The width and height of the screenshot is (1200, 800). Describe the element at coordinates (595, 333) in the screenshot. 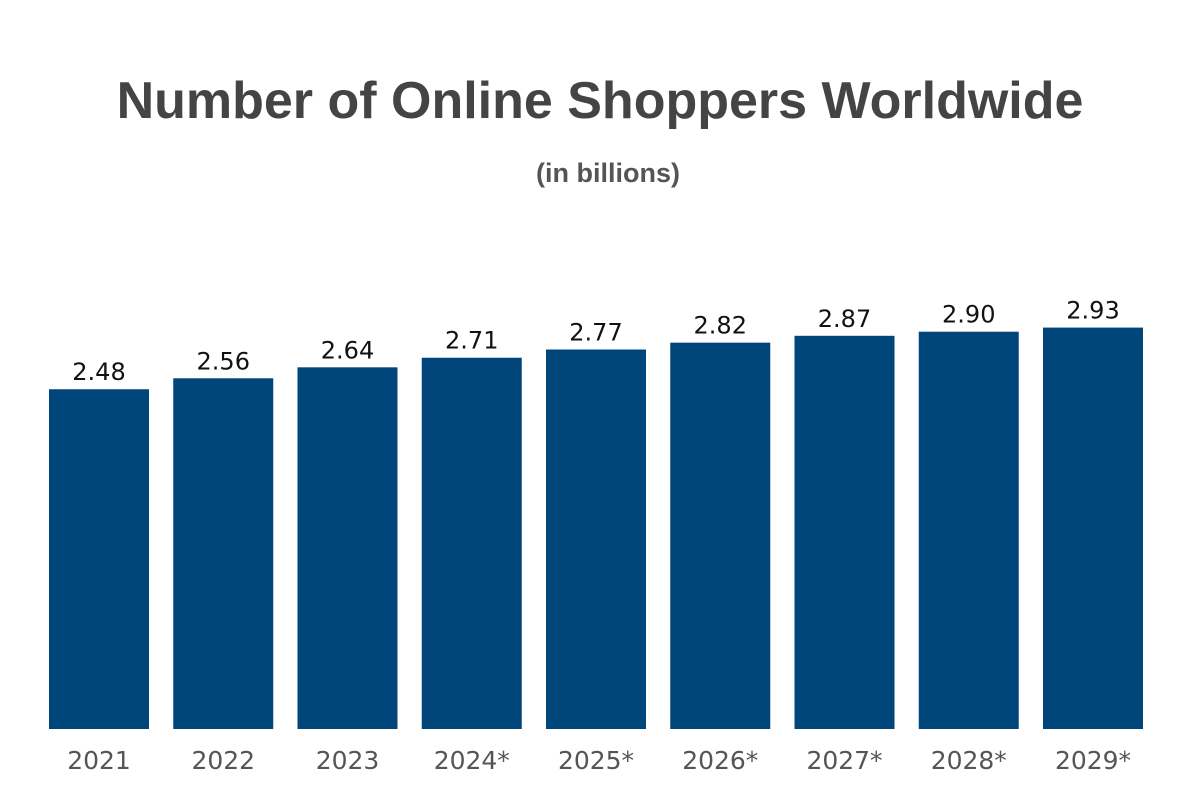

I see `data-label: 2.77` at that location.